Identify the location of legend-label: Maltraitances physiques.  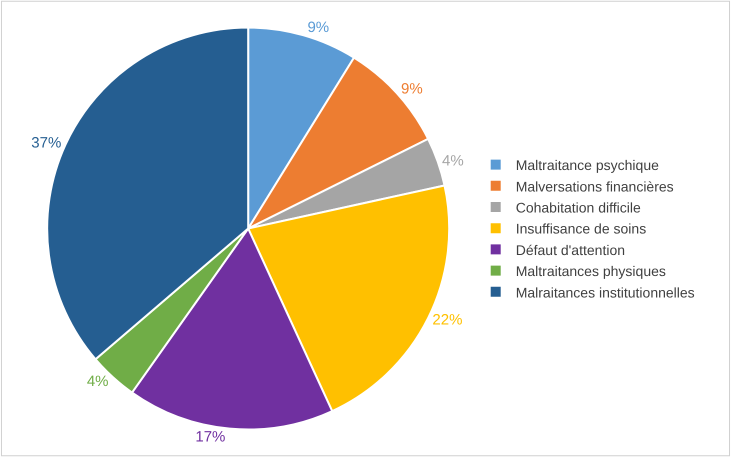
(591, 271).